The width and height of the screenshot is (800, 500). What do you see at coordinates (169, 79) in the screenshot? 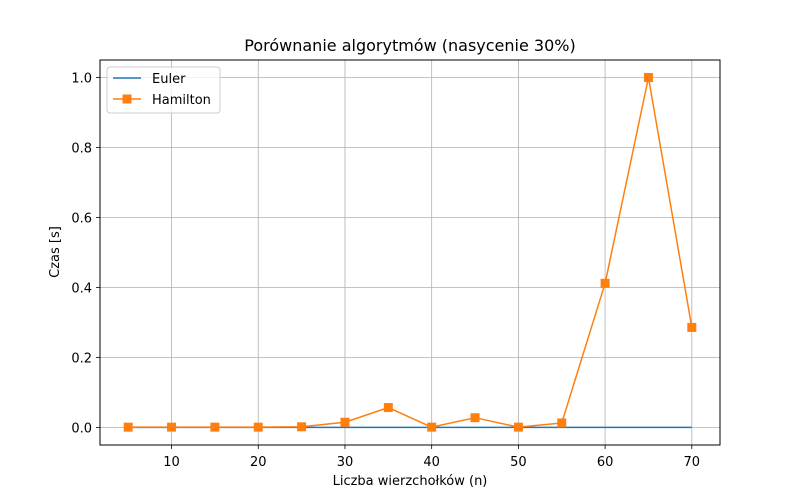
I see `legend-label-euler: Euler` at bounding box center [169, 79].